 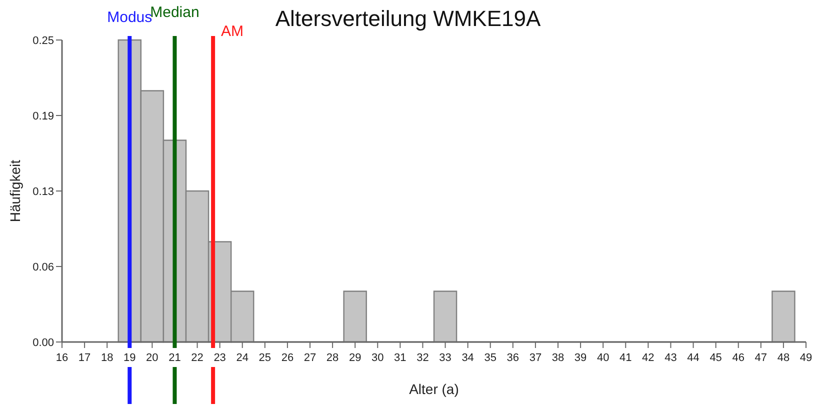 What do you see at coordinates (468, 358) in the screenshot?
I see `x-tick-label: 34` at bounding box center [468, 358].